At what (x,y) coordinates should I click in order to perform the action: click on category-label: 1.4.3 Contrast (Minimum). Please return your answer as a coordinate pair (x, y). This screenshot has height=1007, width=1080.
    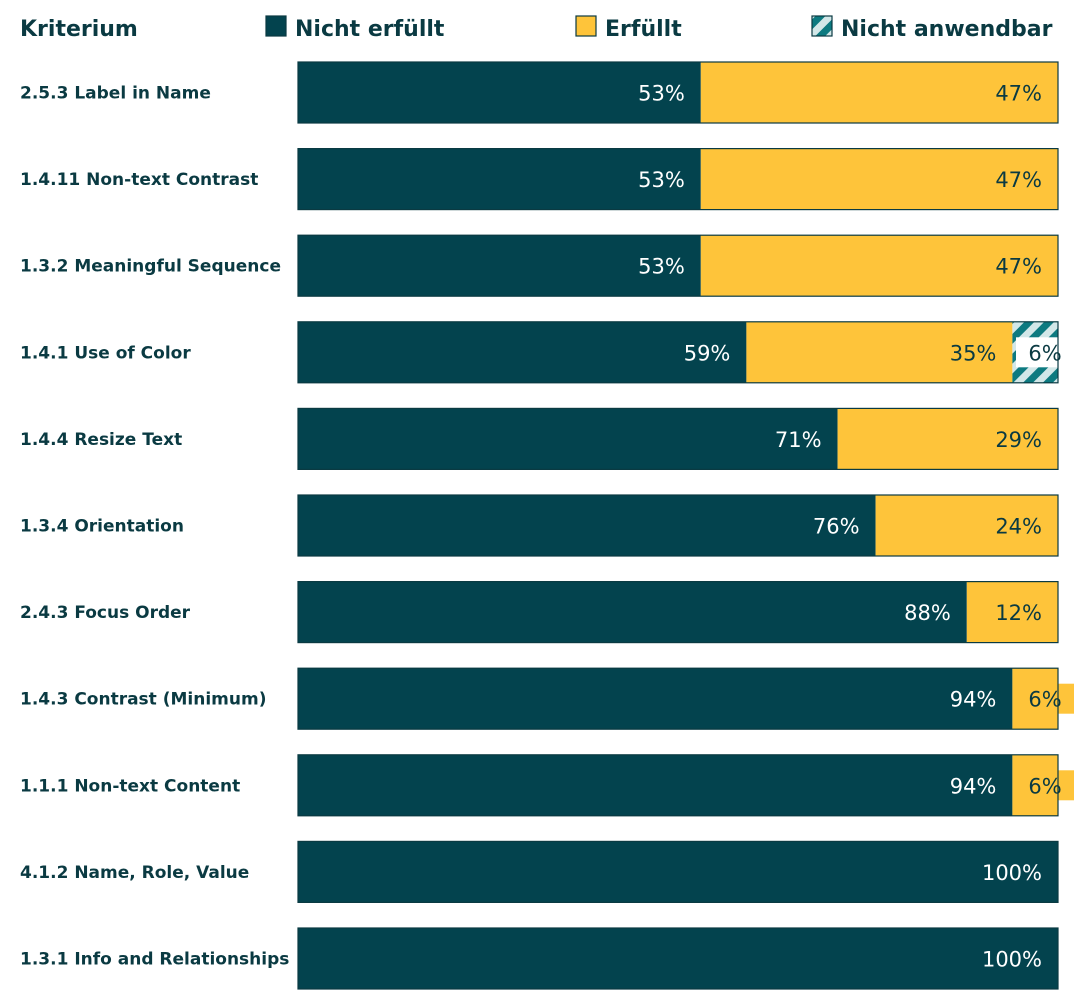
    Looking at the image, I should click on (143, 700).